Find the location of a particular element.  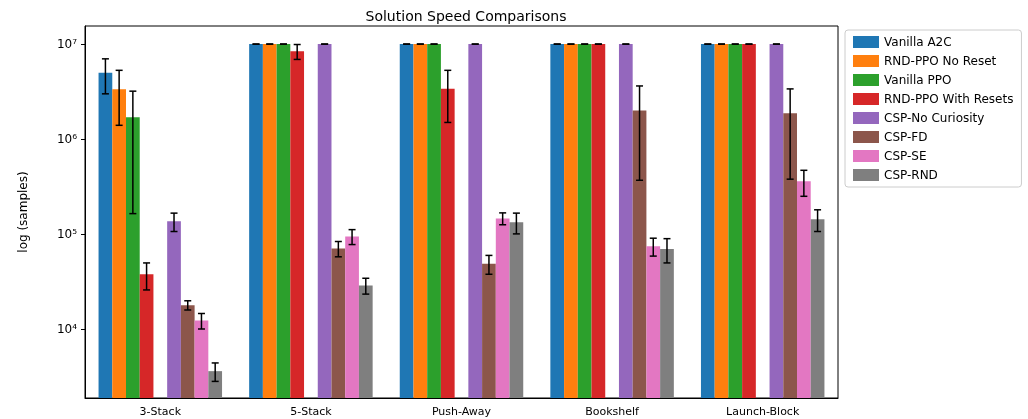

legend-label: RND-PPO No Reset is located at coordinates (940, 61).